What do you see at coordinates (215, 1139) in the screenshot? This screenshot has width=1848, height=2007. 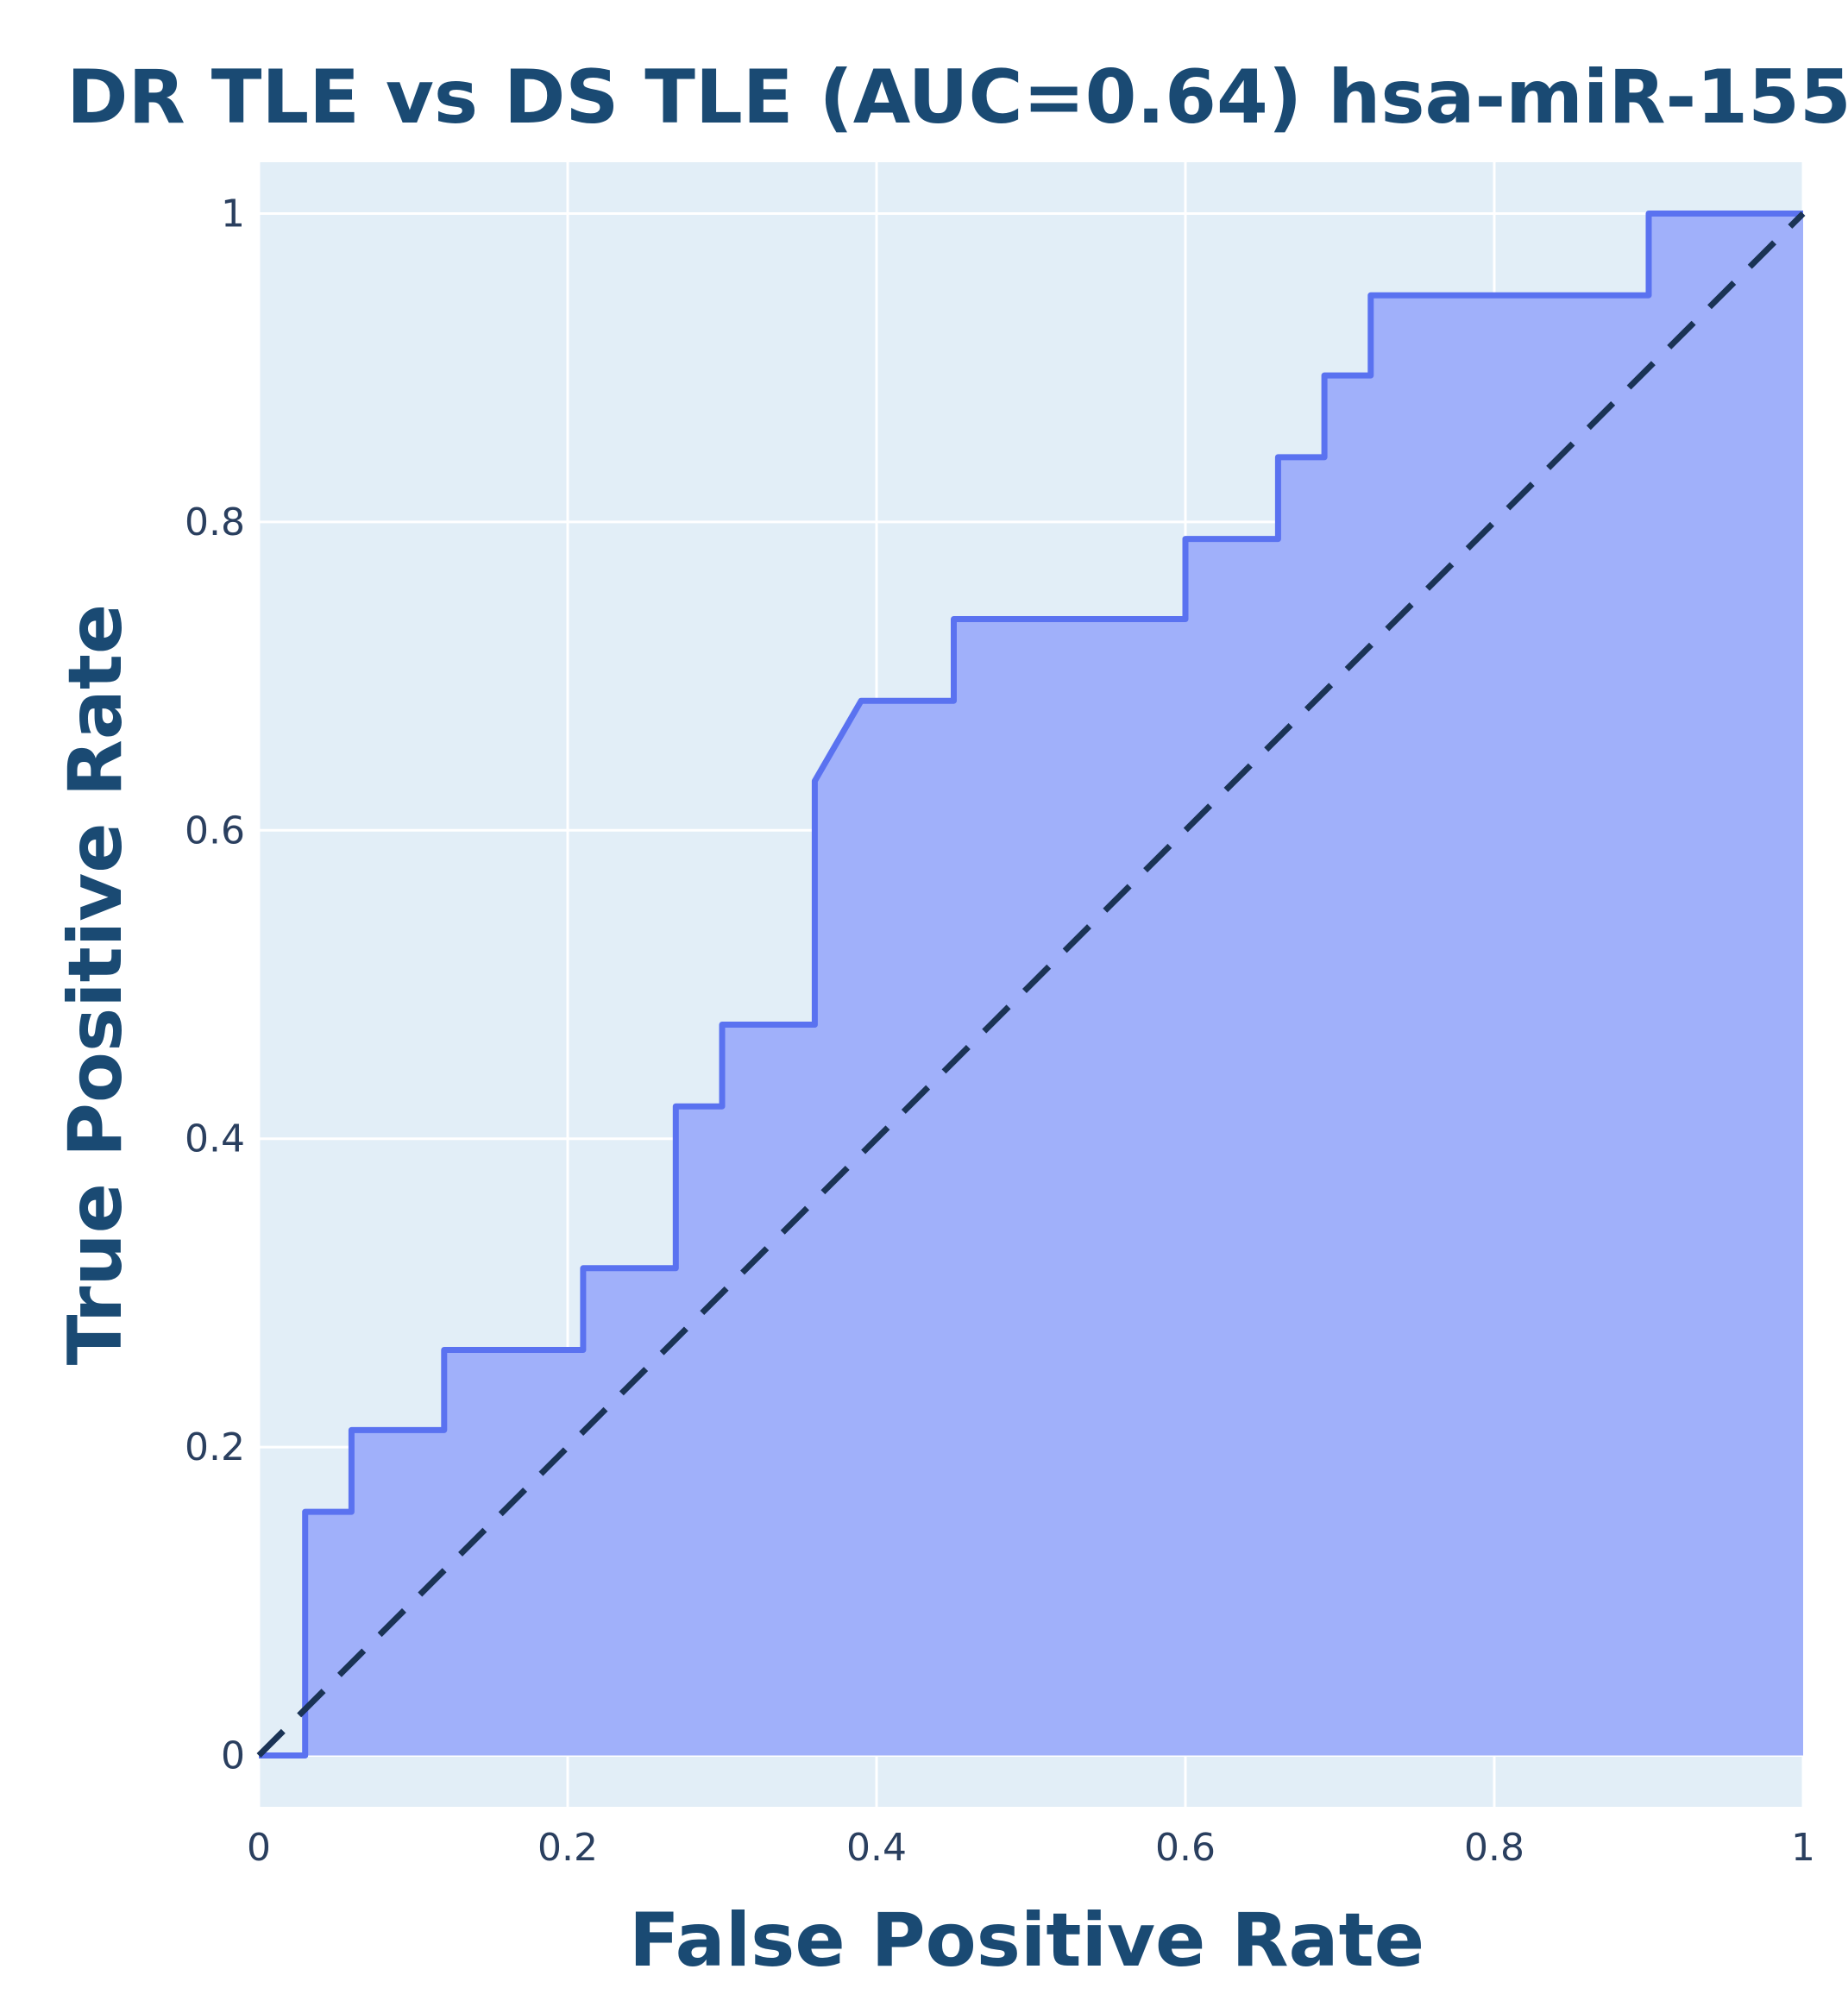 I see `y-tick-label-2: 0.4` at bounding box center [215, 1139].